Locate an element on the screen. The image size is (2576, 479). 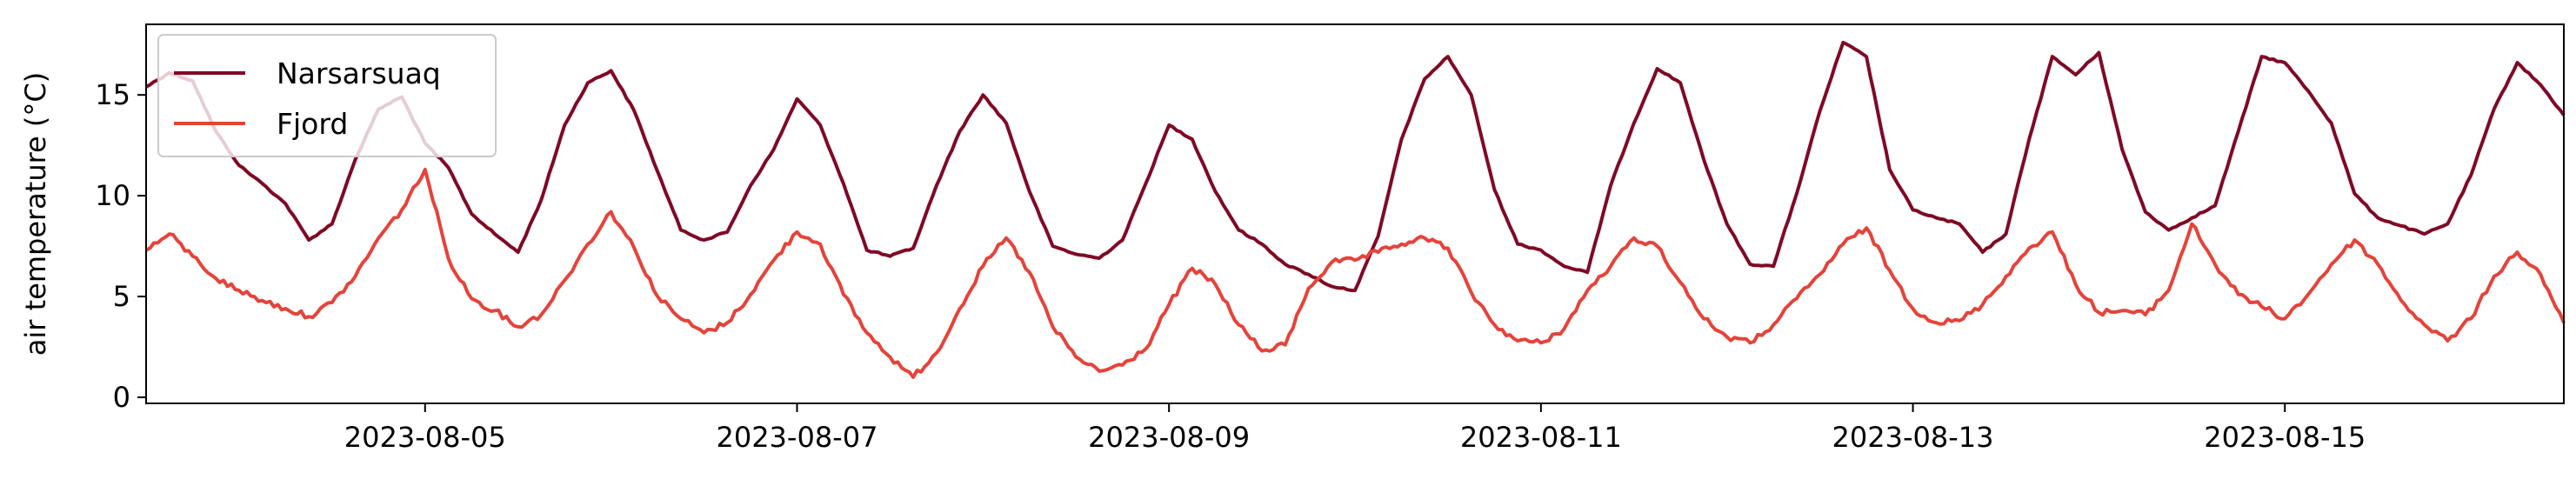
y-tick-label: 15 is located at coordinates (113, 94).